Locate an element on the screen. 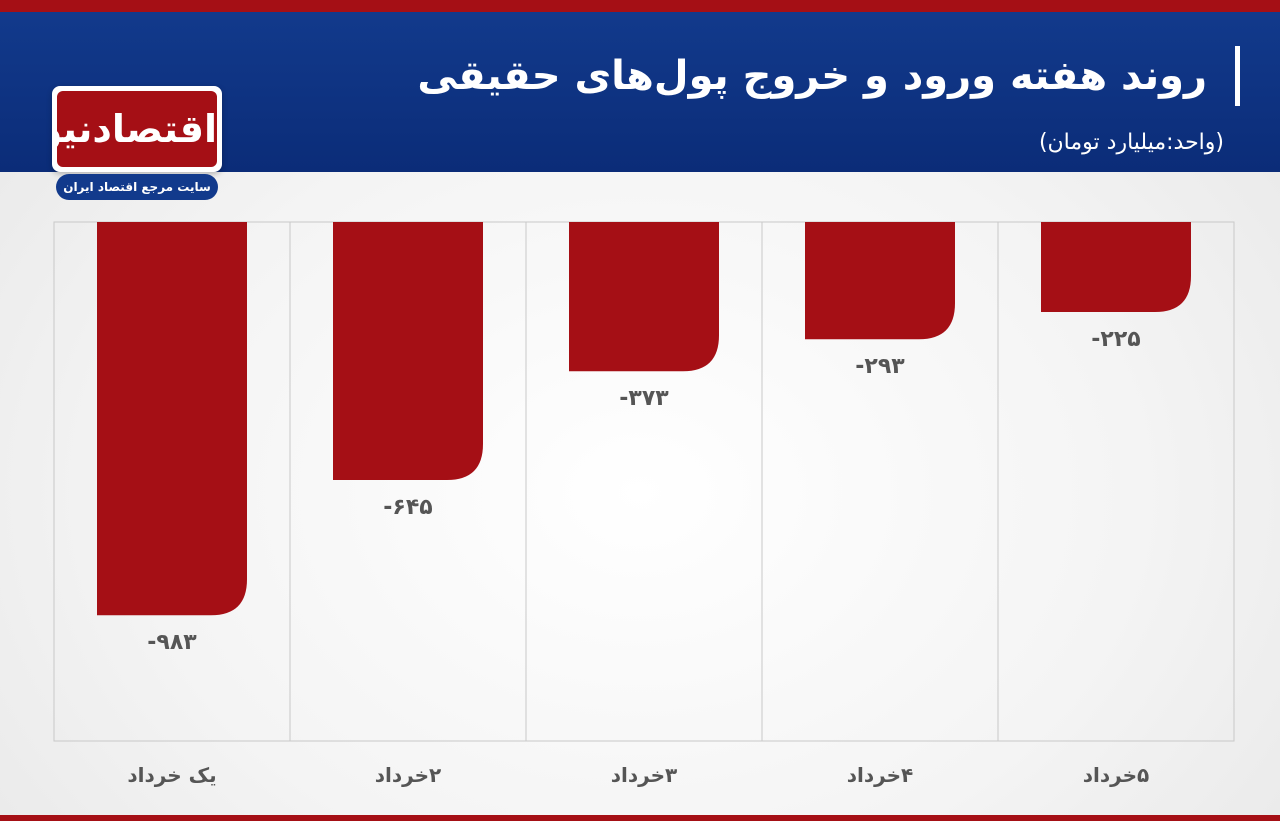  site-logo: اقتصادنیوز سایت مرجع اقتصاد ایران is located at coordinates (137, 143).